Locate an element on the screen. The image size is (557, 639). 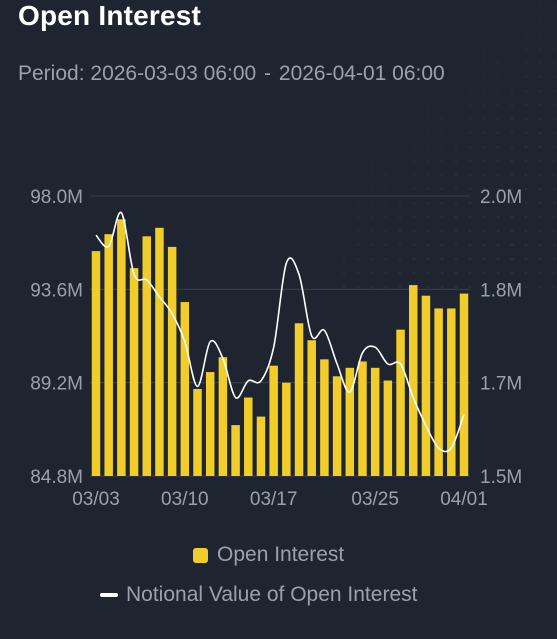
x-tick-label: 03/25 is located at coordinates (375, 499).